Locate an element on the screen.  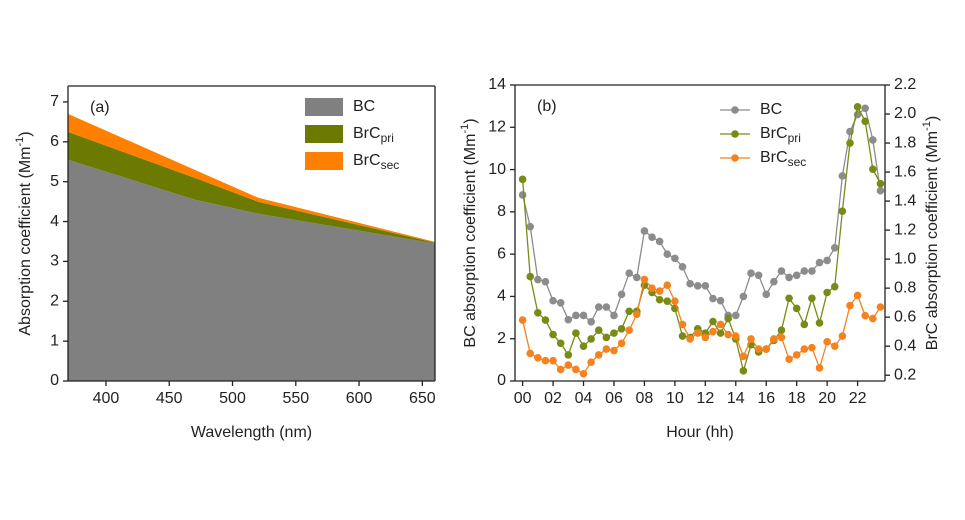
x-tick-label: 14 is located at coordinates (736, 398).